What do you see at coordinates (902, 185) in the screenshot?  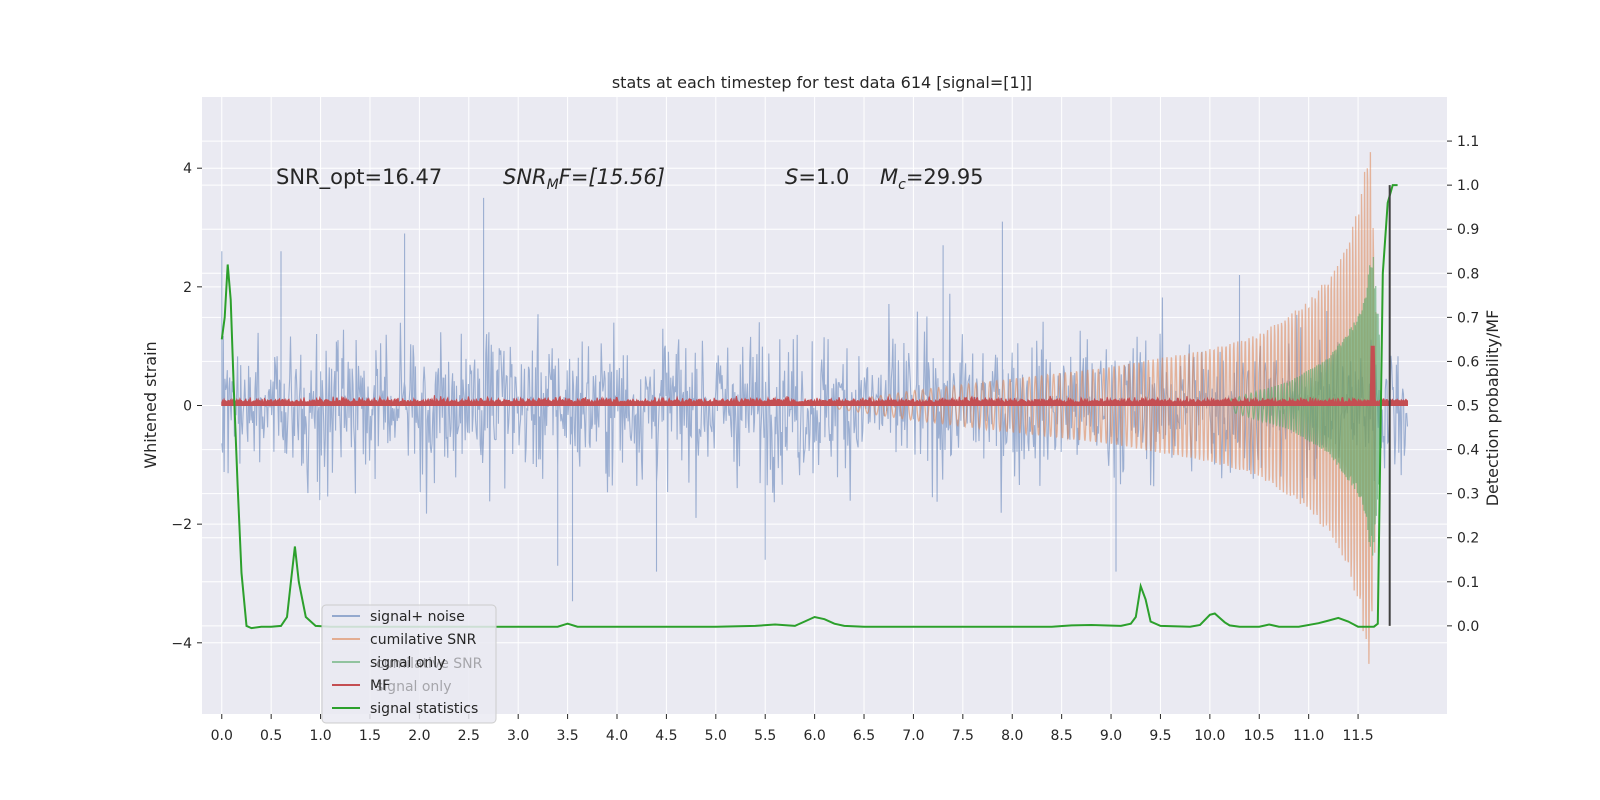 I see `annotation-mc-sub: c` at bounding box center [902, 185].